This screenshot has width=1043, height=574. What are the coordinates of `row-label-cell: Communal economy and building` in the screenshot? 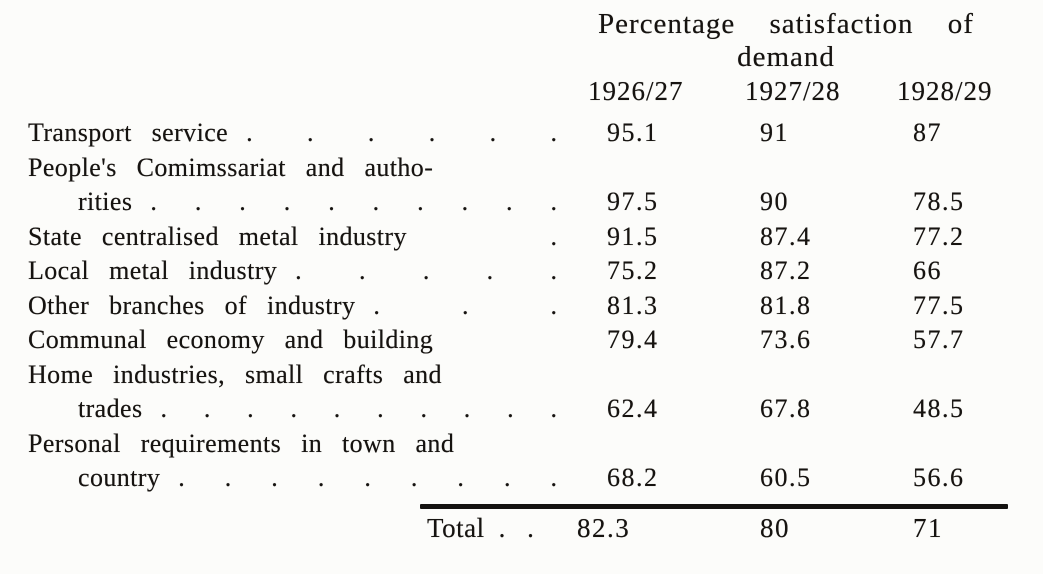 It's located at (282, 340).